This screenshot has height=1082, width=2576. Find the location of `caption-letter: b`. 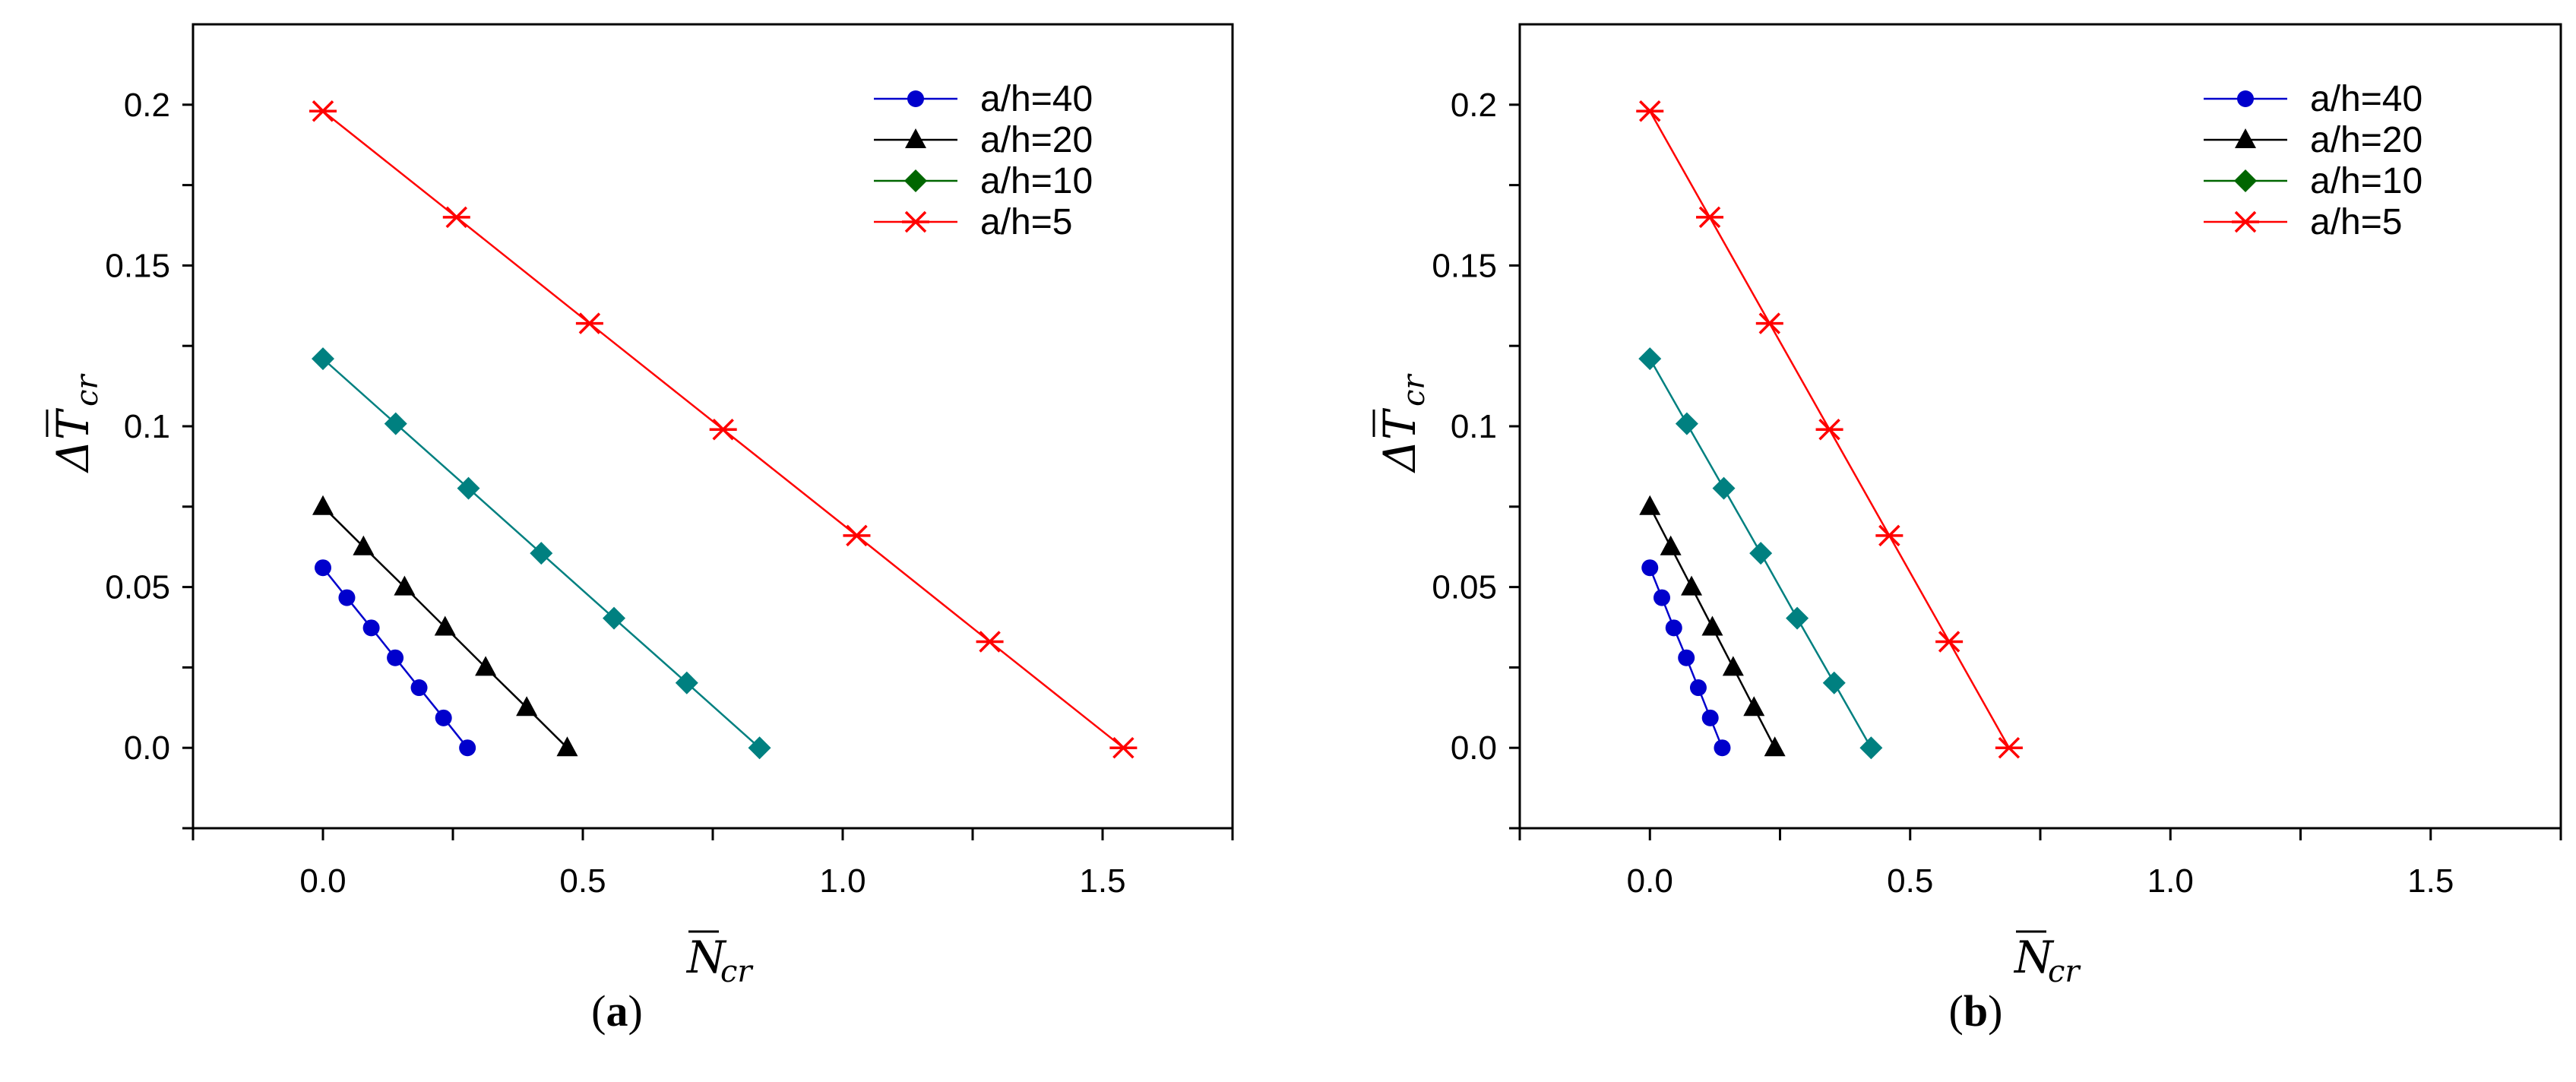

caption-letter: b is located at coordinates (1976, 1011).